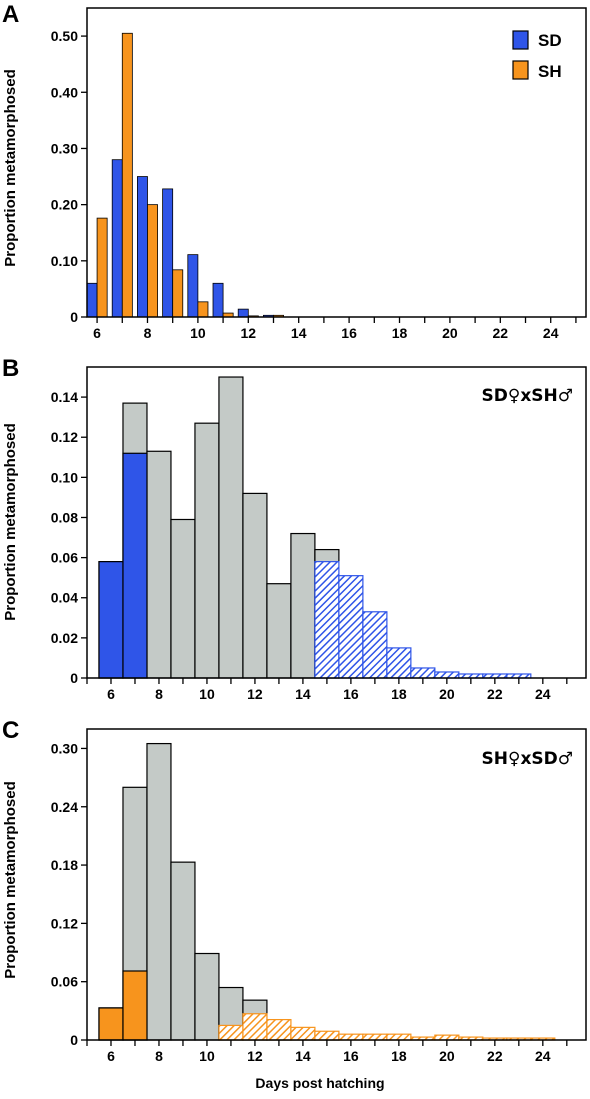 This screenshot has height=1099, width=590. I want to click on x-tick-label-a: 22, so click(501, 333).